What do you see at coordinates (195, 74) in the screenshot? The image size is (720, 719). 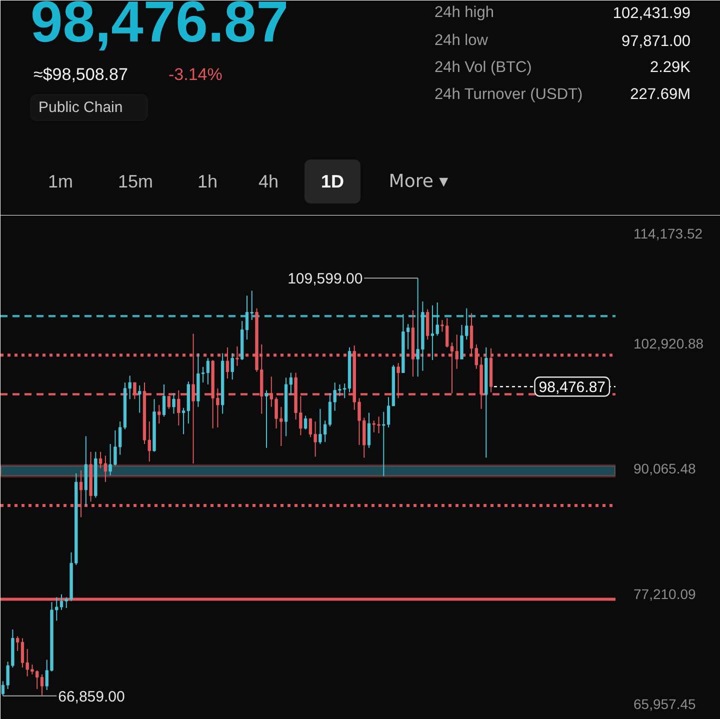 I see `text: -3.14%` at bounding box center [195, 74].